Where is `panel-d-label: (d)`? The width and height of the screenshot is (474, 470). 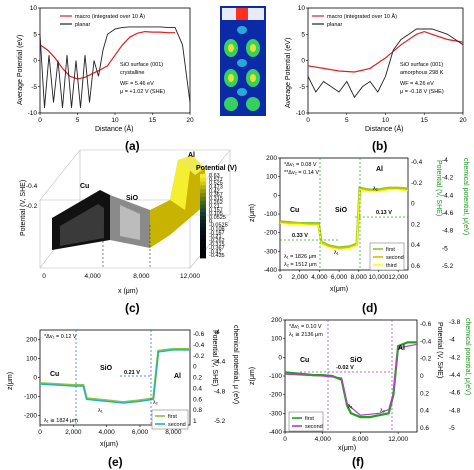 panel-d-label: (d) is located at coordinates (369, 308).